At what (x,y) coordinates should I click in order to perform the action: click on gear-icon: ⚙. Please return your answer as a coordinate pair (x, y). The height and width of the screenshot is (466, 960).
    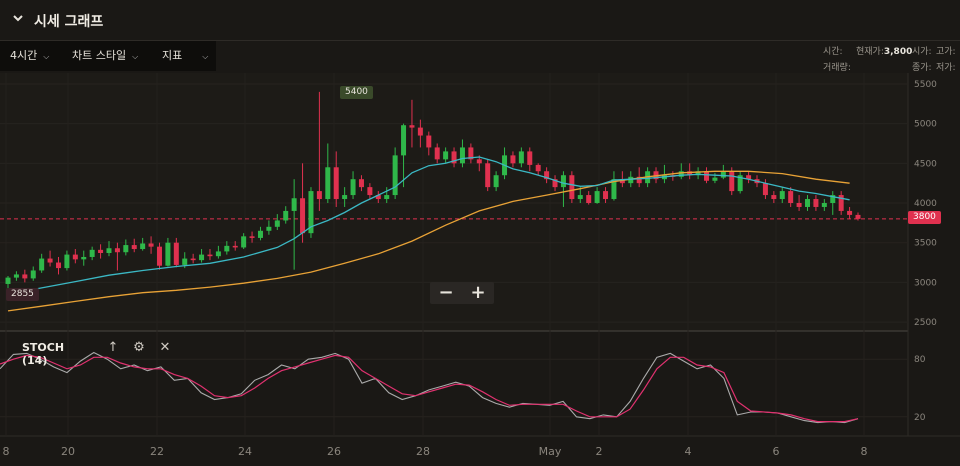
    Looking at the image, I should click on (139, 347).